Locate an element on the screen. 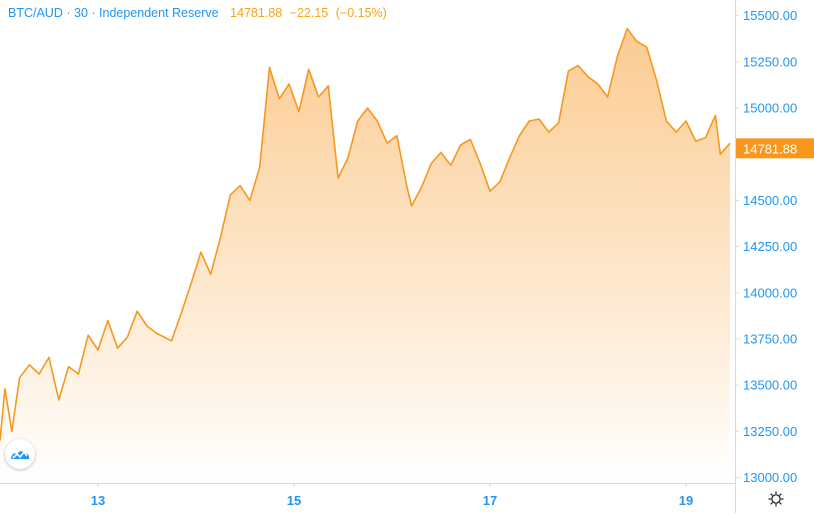  x-tick-label: 17 is located at coordinates (490, 500).